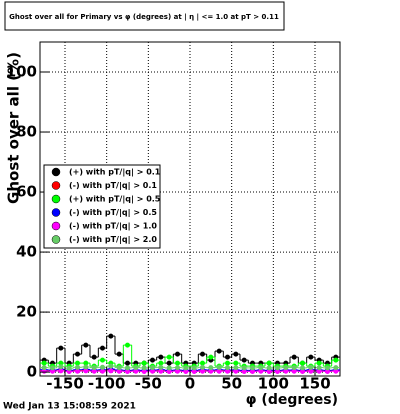  Describe the element at coordinates (26, 192) in the screenshot. I see `y-tick-label: 60` at that location.